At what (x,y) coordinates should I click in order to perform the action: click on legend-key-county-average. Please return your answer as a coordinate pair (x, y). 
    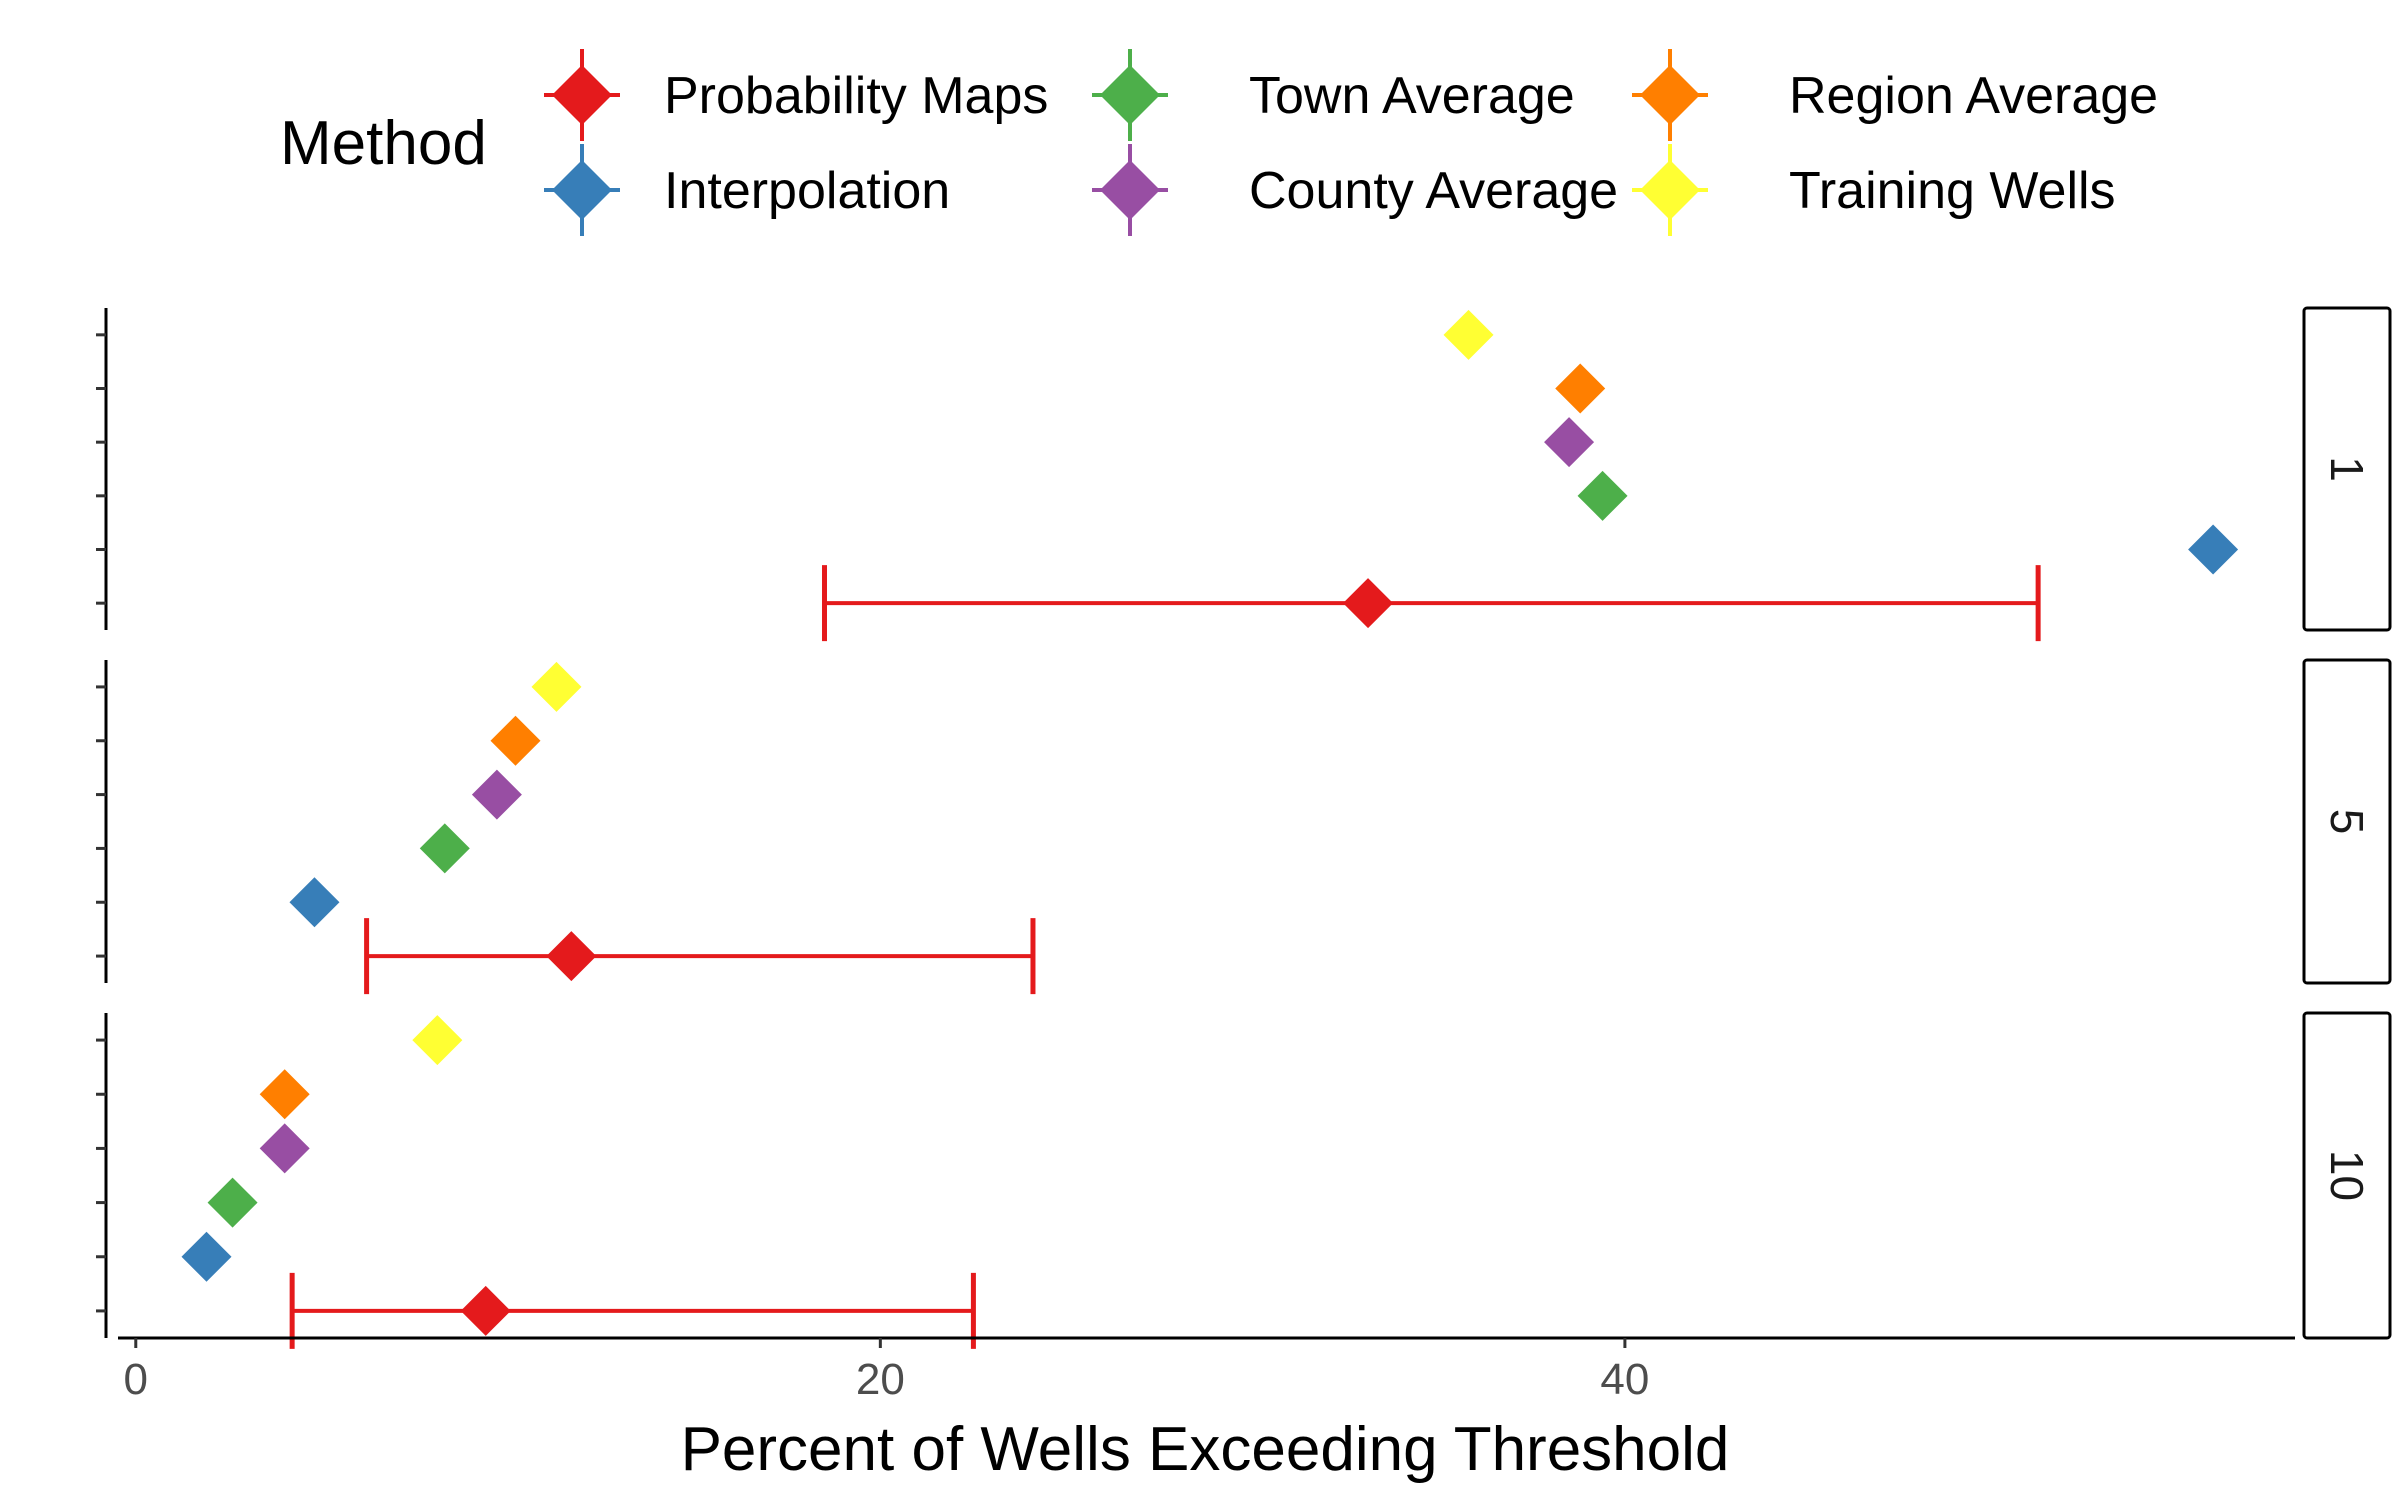
    Looking at the image, I should click on (1130, 190).